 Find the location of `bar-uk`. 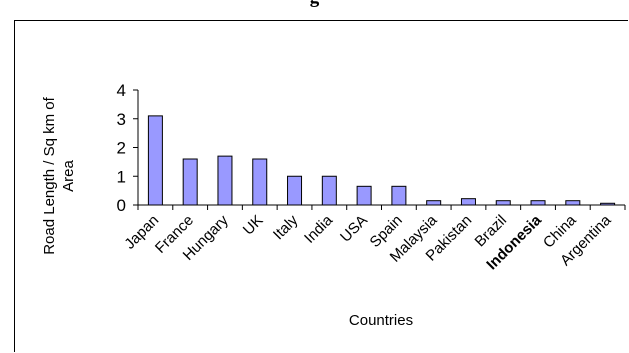

bar-uk is located at coordinates (260, 182).